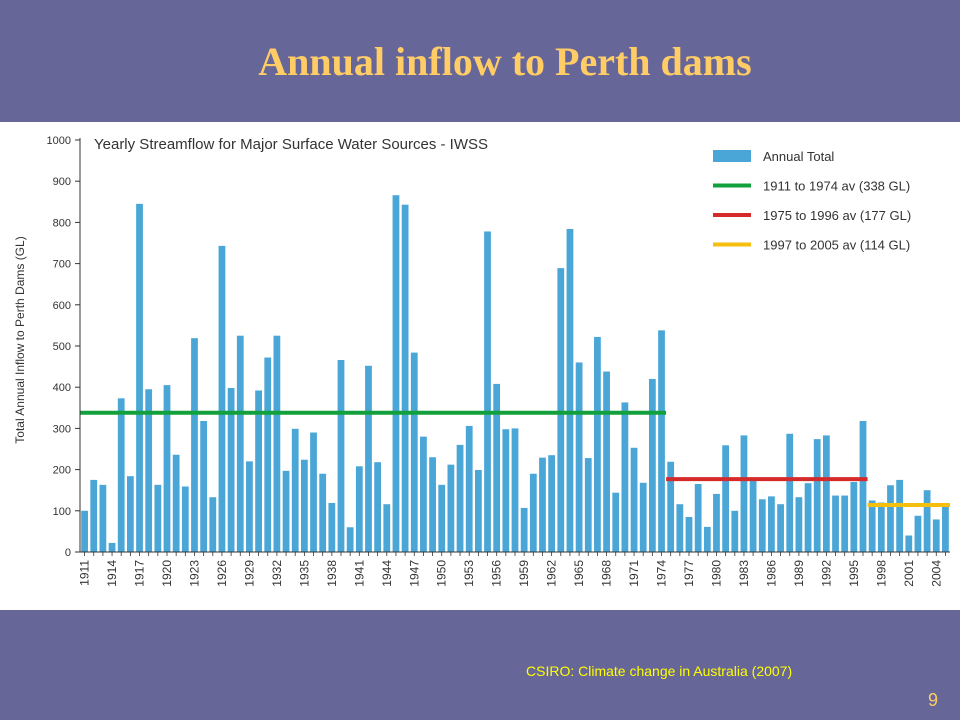  I want to click on bar-1982, so click(735, 531).